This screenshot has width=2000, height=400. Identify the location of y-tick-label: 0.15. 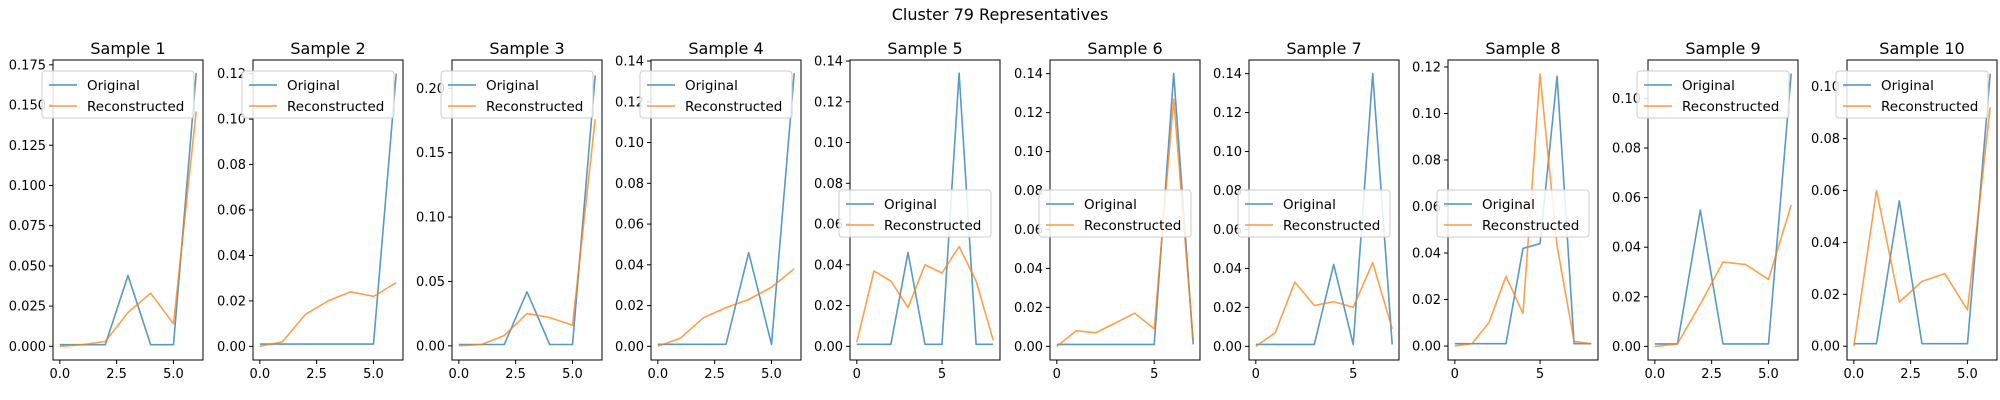
(430, 153).